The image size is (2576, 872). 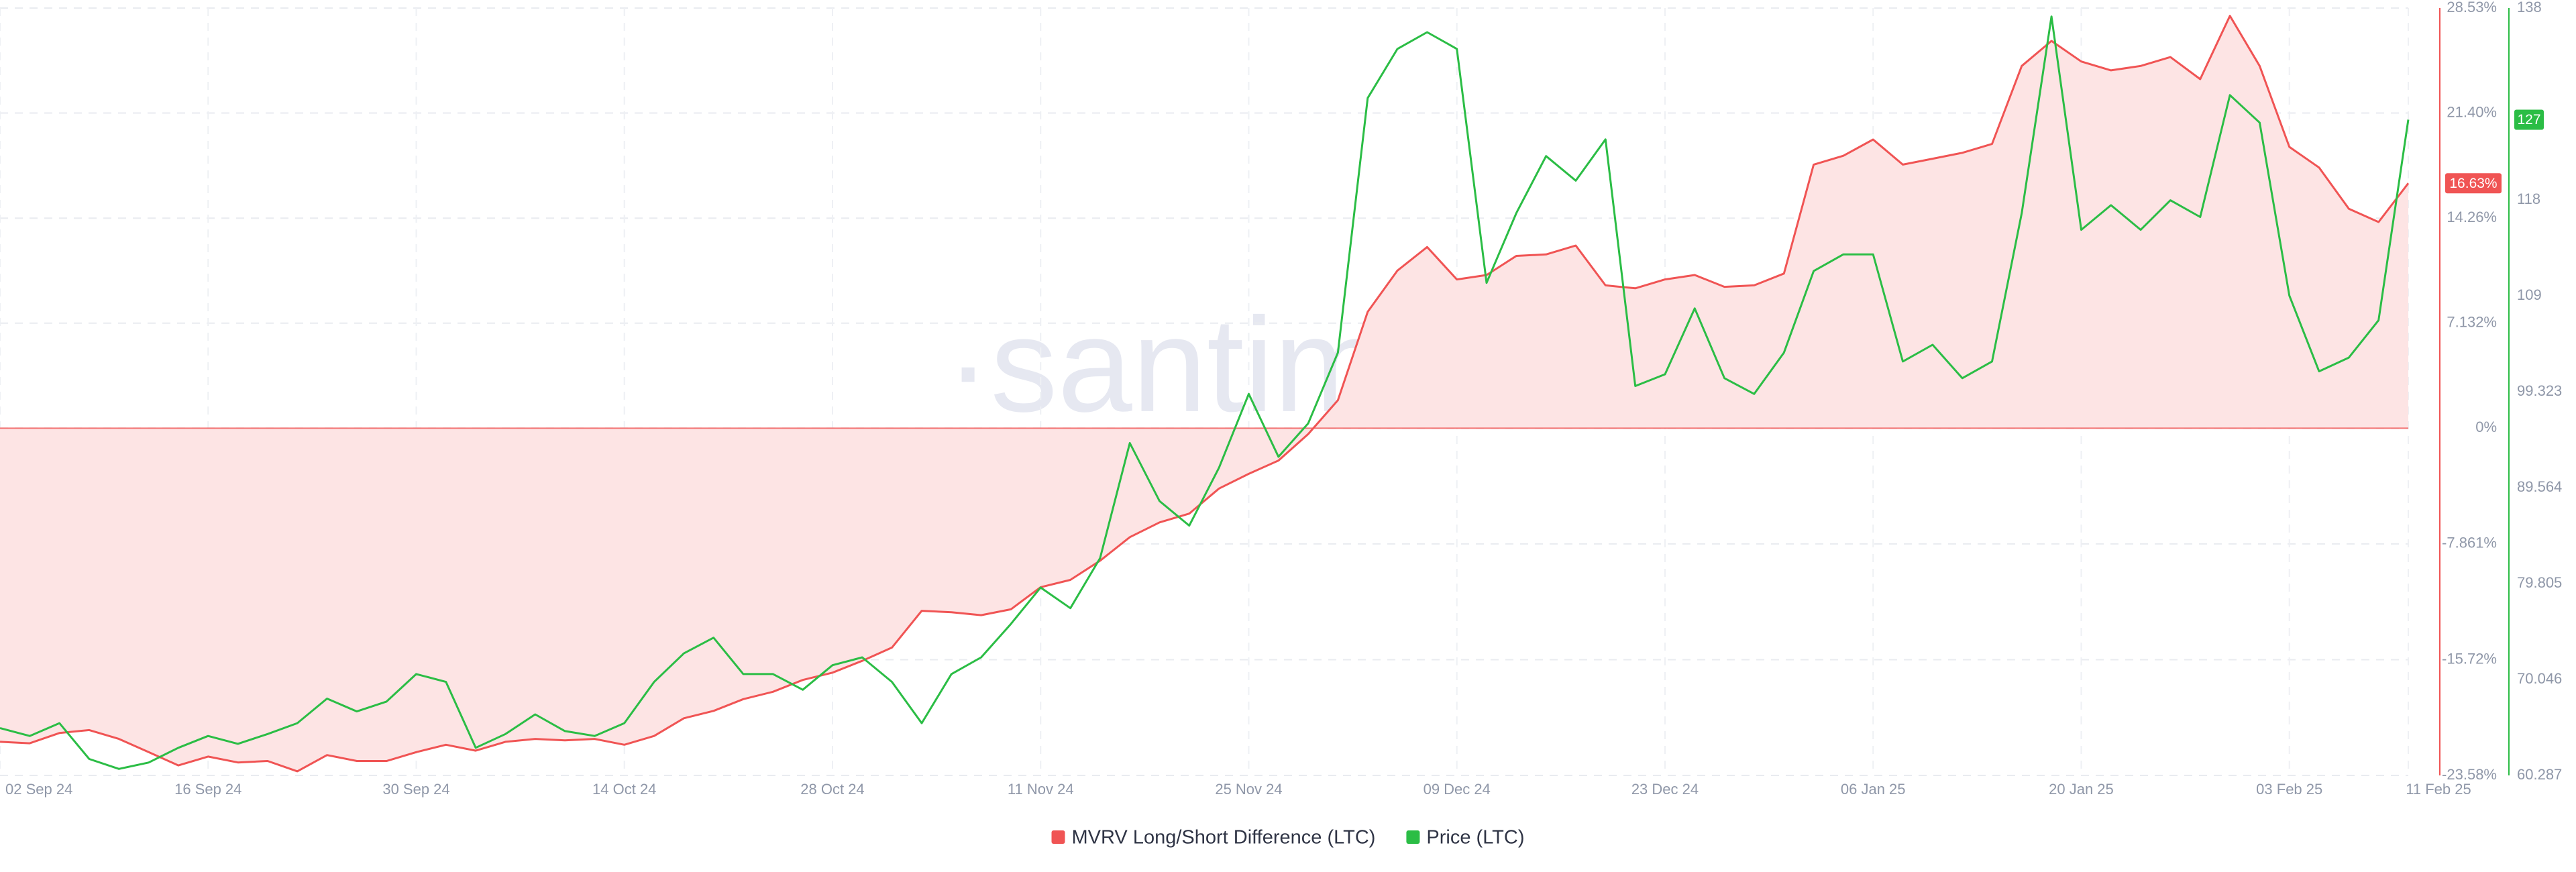 I want to click on x-tick-label: 25 Nov 24, so click(x=1248, y=790).